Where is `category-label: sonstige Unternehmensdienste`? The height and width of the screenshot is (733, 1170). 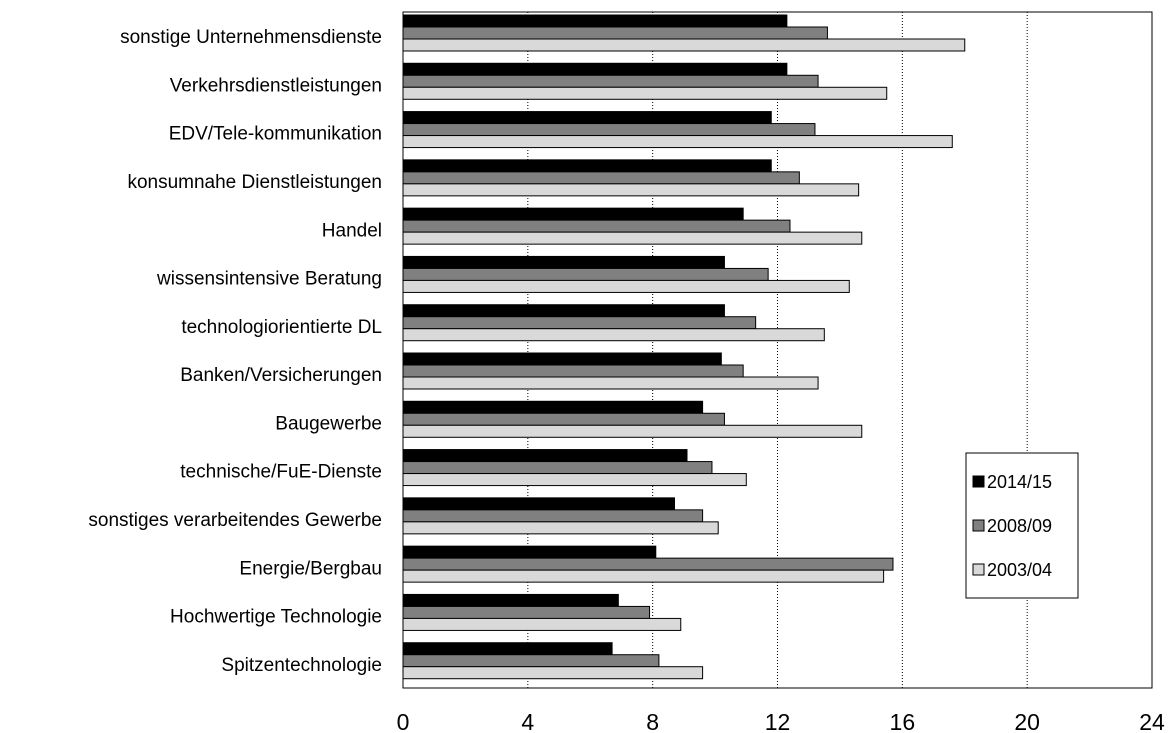
category-label: sonstige Unternehmensdienste is located at coordinates (251, 37).